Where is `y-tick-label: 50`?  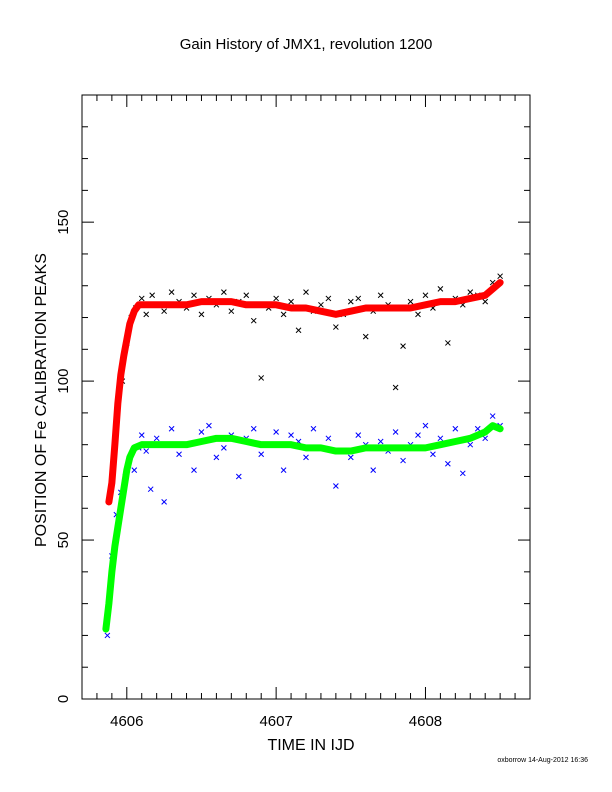 y-tick-label: 50 is located at coordinates (63, 540).